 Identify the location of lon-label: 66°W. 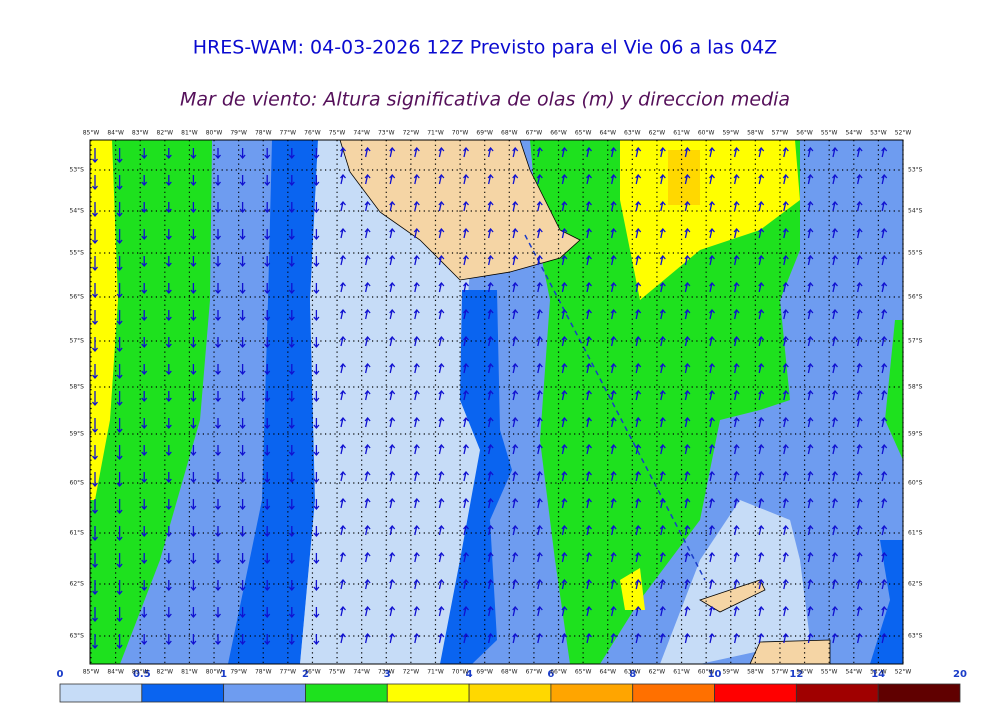
(558, 133).